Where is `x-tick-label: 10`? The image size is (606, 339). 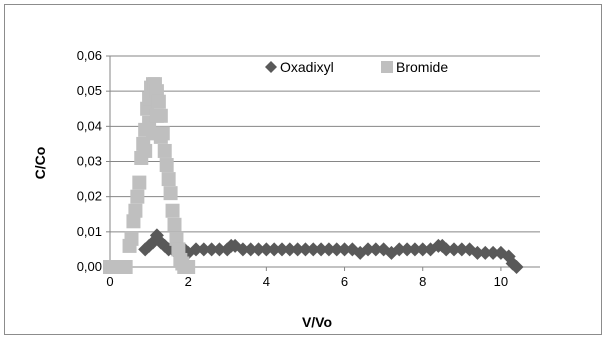
x-tick-label: 10 is located at coordinates (501, 281).